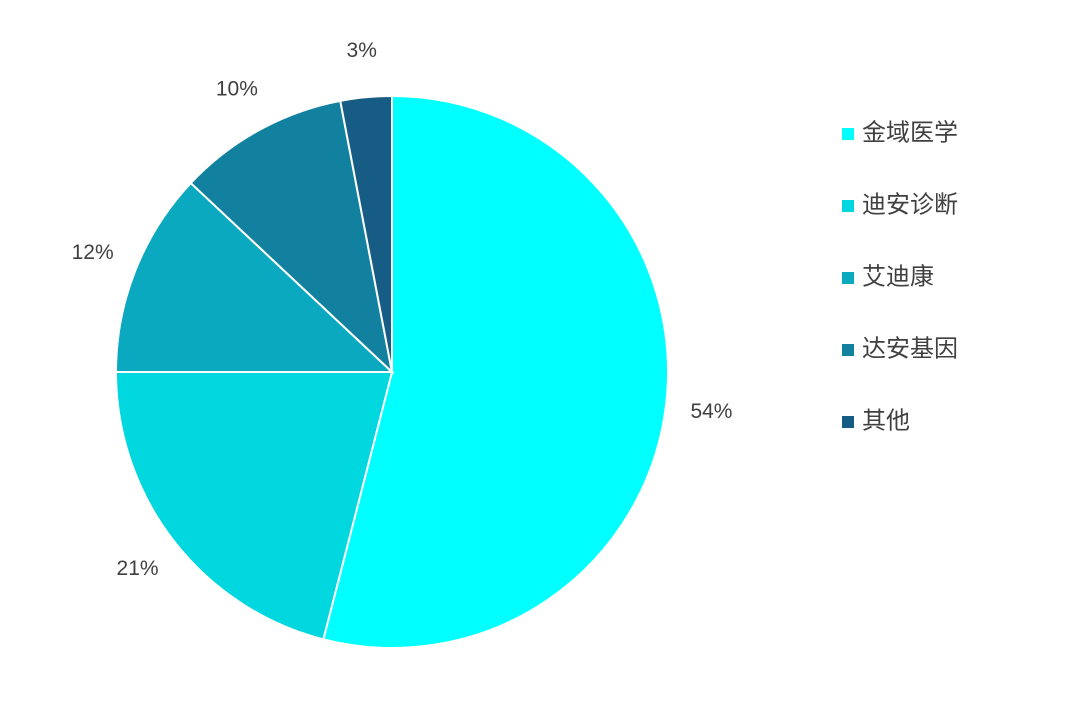 This screenshot has width=1080, height=703. Describe the element at coordinates (138, 568) in the screenshot. I see `value-label: 21%` at that location.